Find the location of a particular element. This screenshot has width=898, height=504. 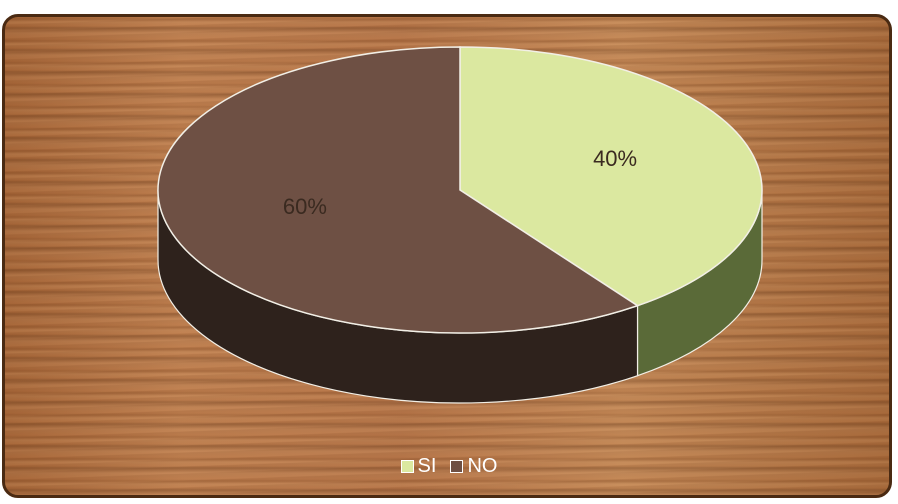

legend-swatch-si is located at coordinates (407, 466).